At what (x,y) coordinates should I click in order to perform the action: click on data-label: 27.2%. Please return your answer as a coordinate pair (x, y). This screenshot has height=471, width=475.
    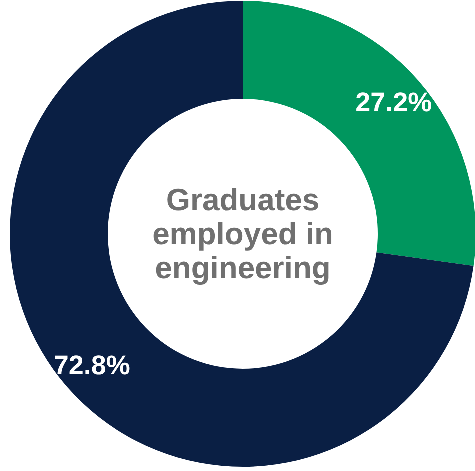
    Looking at the image, I should click on (394, 103).